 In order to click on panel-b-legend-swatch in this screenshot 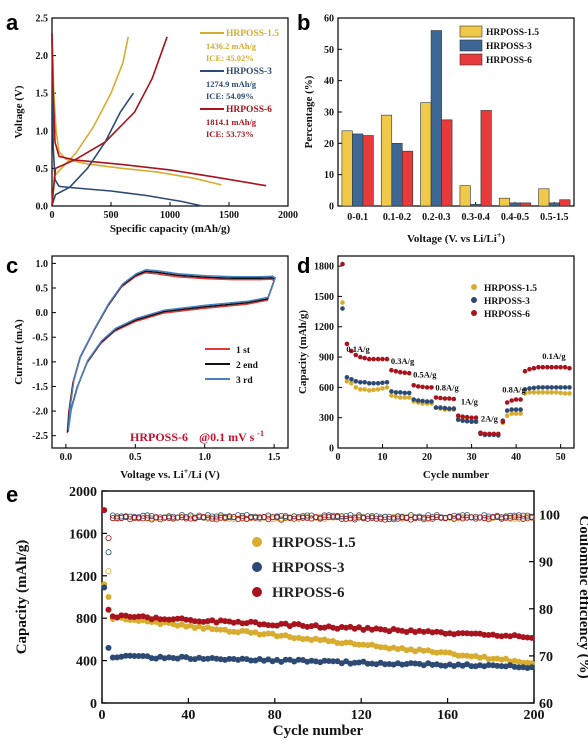, I will do `click(471, 45)`.